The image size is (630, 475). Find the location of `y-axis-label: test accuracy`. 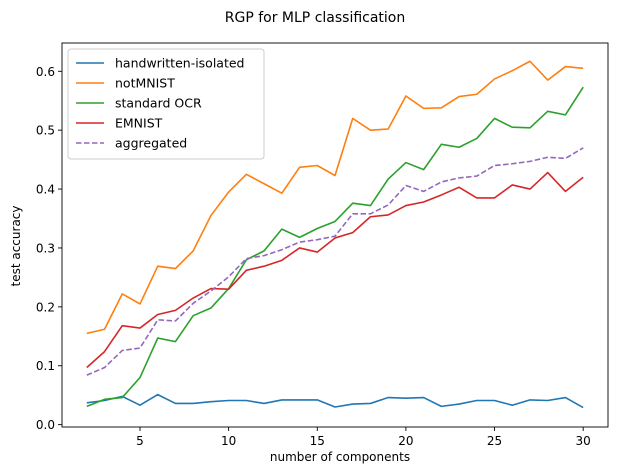

y-axis-label: test accuracy is located at coordinates (16, 246).